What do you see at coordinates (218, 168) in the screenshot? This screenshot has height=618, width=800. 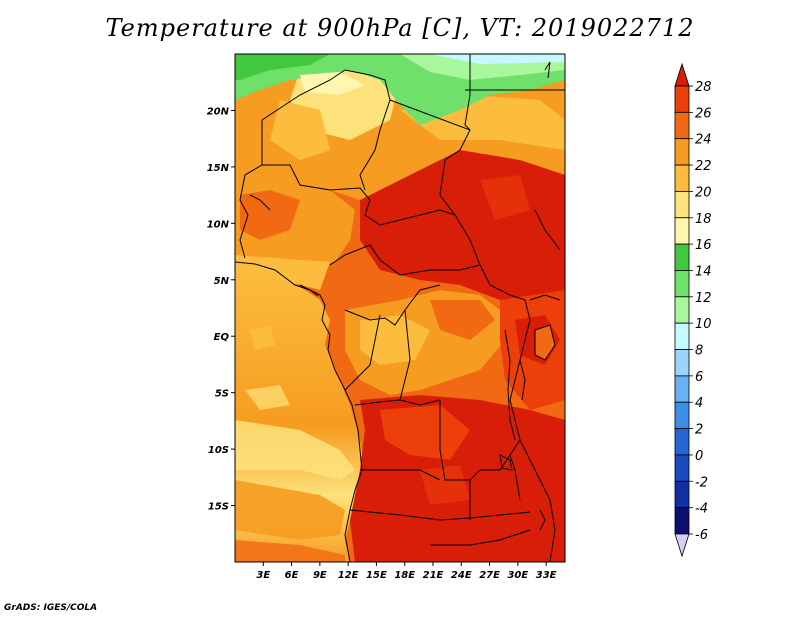 I see `lat-label: 15N` at bounding box center [218, 168].